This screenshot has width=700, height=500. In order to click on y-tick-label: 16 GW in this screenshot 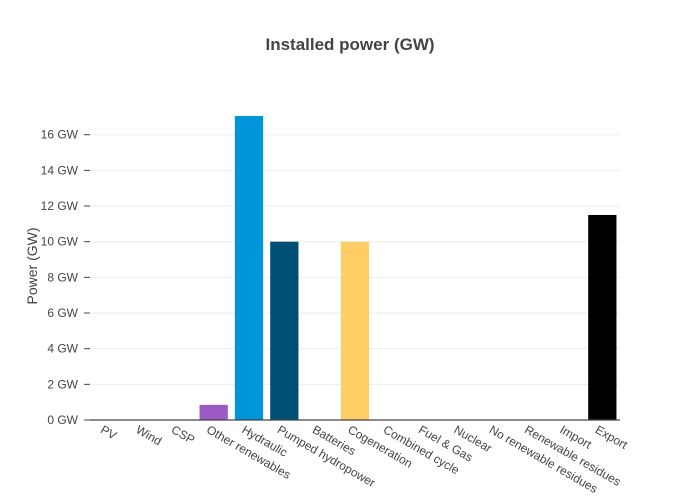, I will do `click(60, 135)`.